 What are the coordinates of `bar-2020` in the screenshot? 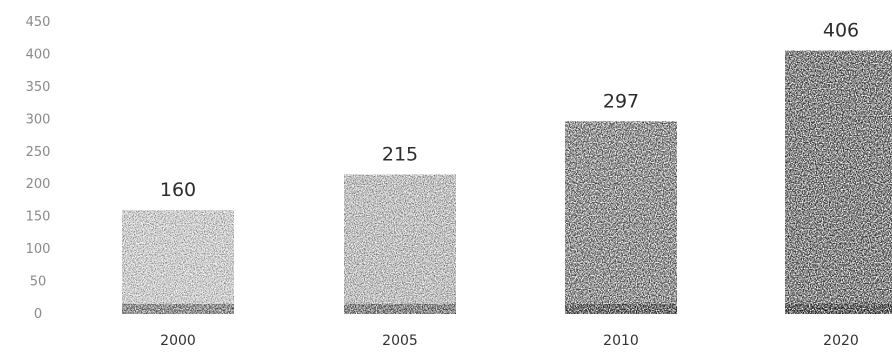 It's located at (838, 182).